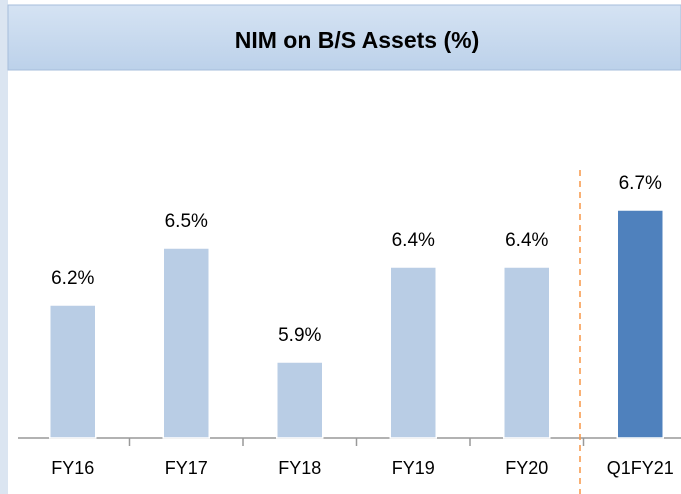 This screenshot has width=681, height=494. I want to click on x-tick-label: FY19, so click(413, 468).